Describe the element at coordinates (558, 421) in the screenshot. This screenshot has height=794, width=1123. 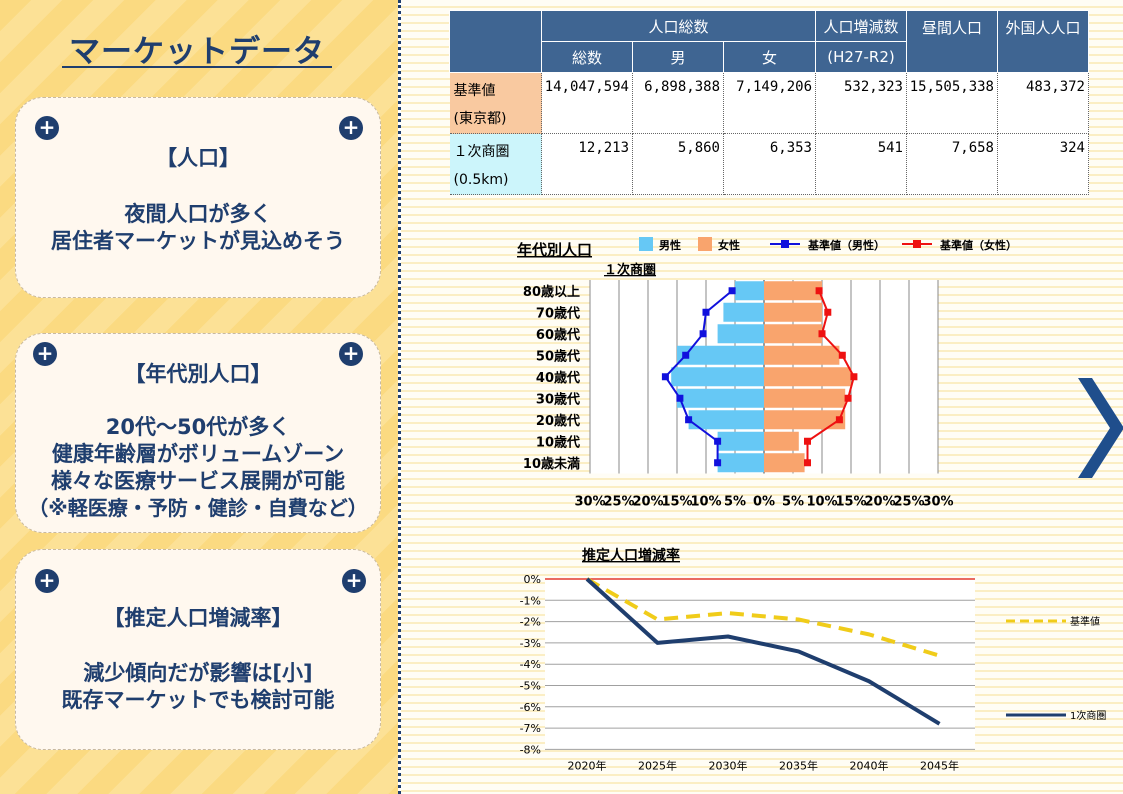
I see `tick-label: 20歳代` at that location.